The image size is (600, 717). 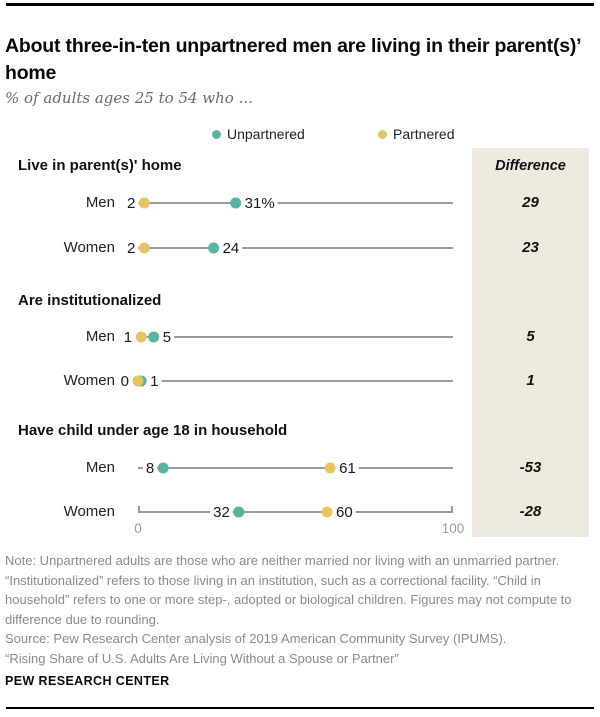 I want to click on value-label-high: 1, so click(x=154, y=381).